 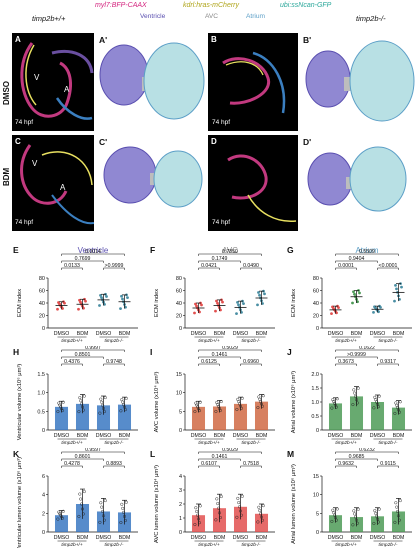 What do you see at coordinates (24, 222) in the screenshot?
I see `timepoint: 74 hpf` at bounding box center [24, 222].